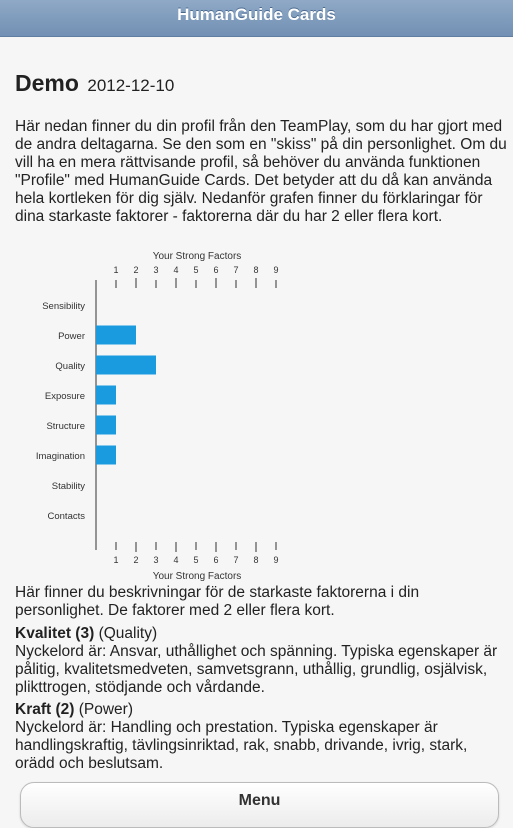 This screenshot has width=513, height=828. What do you see at coordinates (65, 426) in the screenshot?
I see `y-category-label: Structure` at bounding box center [65, 426].